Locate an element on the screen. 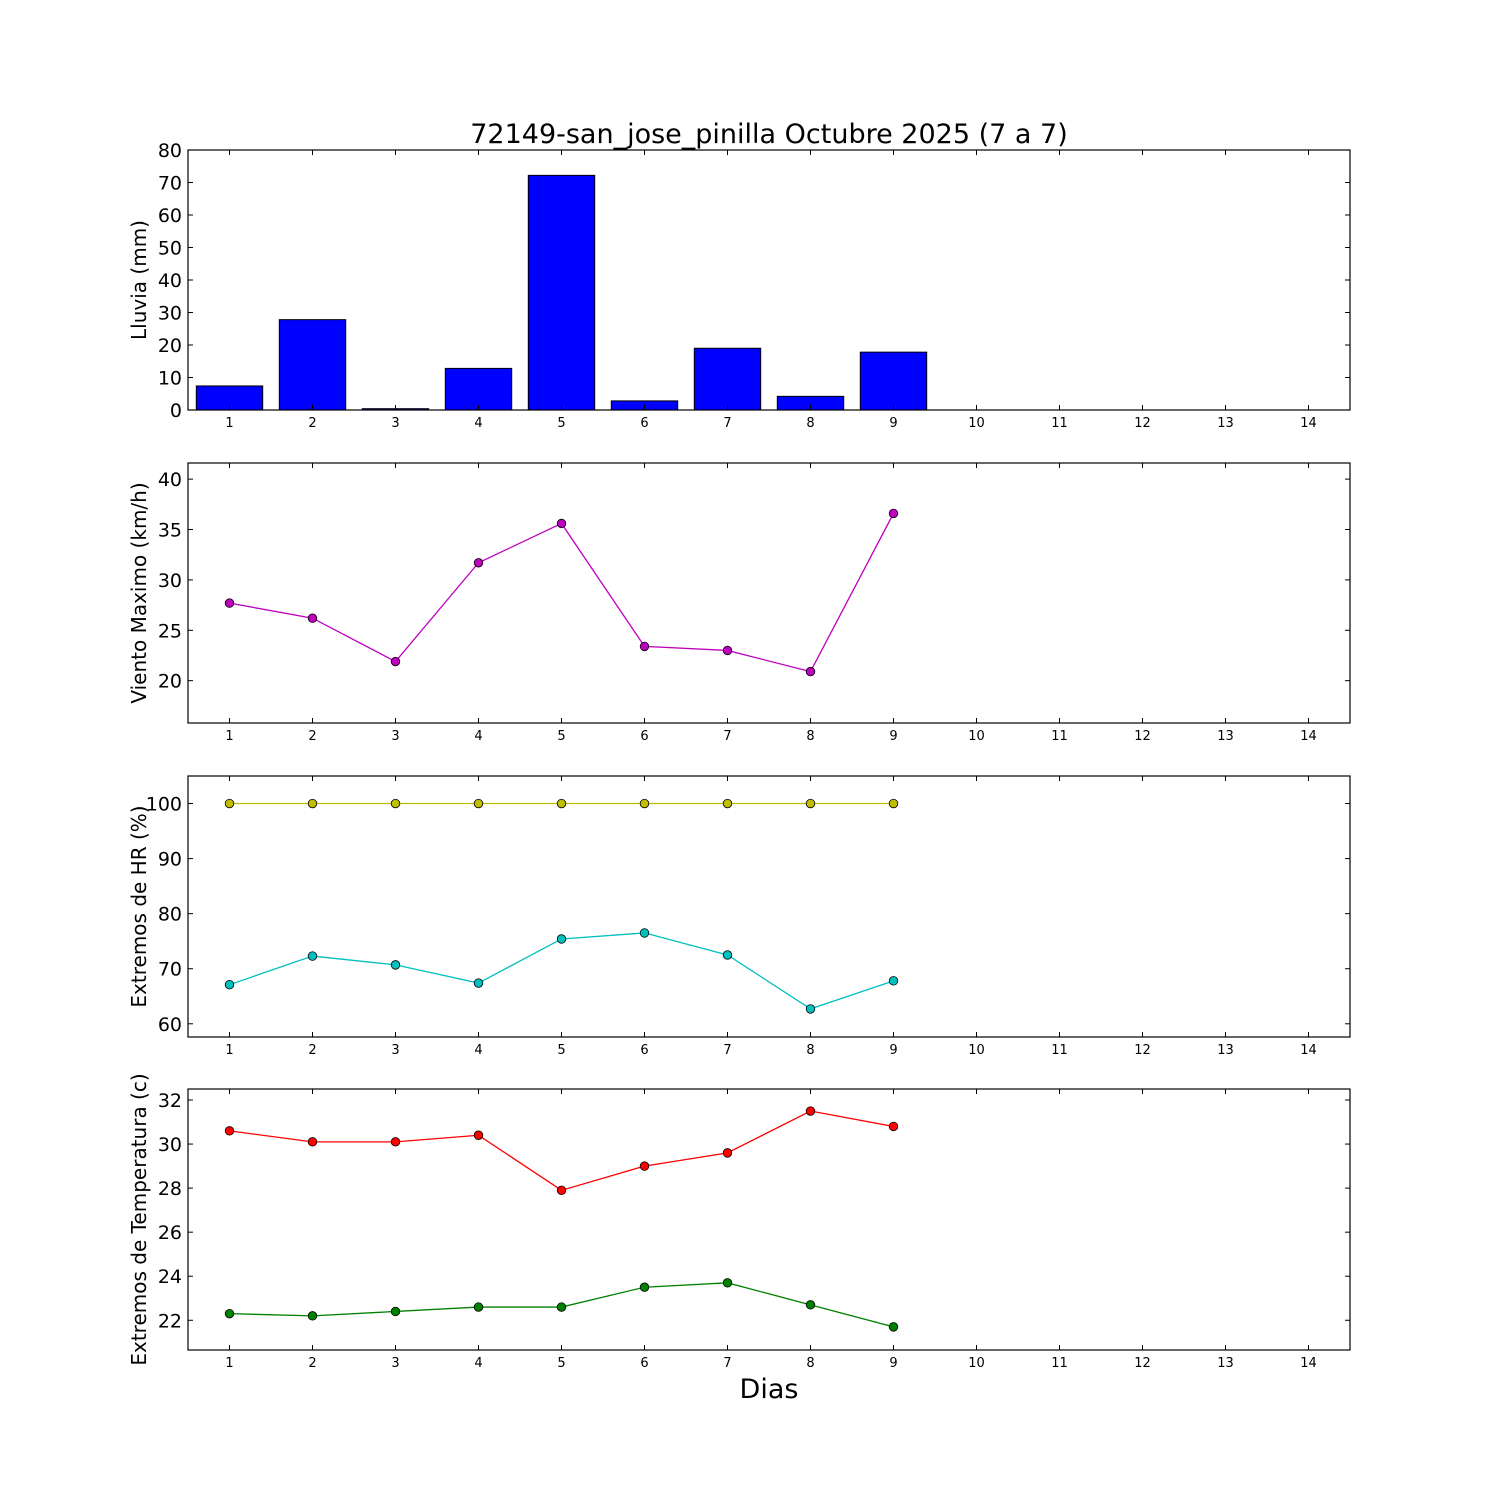 The width and height of the screenshot is (1500, 1500). y-tick-label: 60 is located at coordinates (170, 216).